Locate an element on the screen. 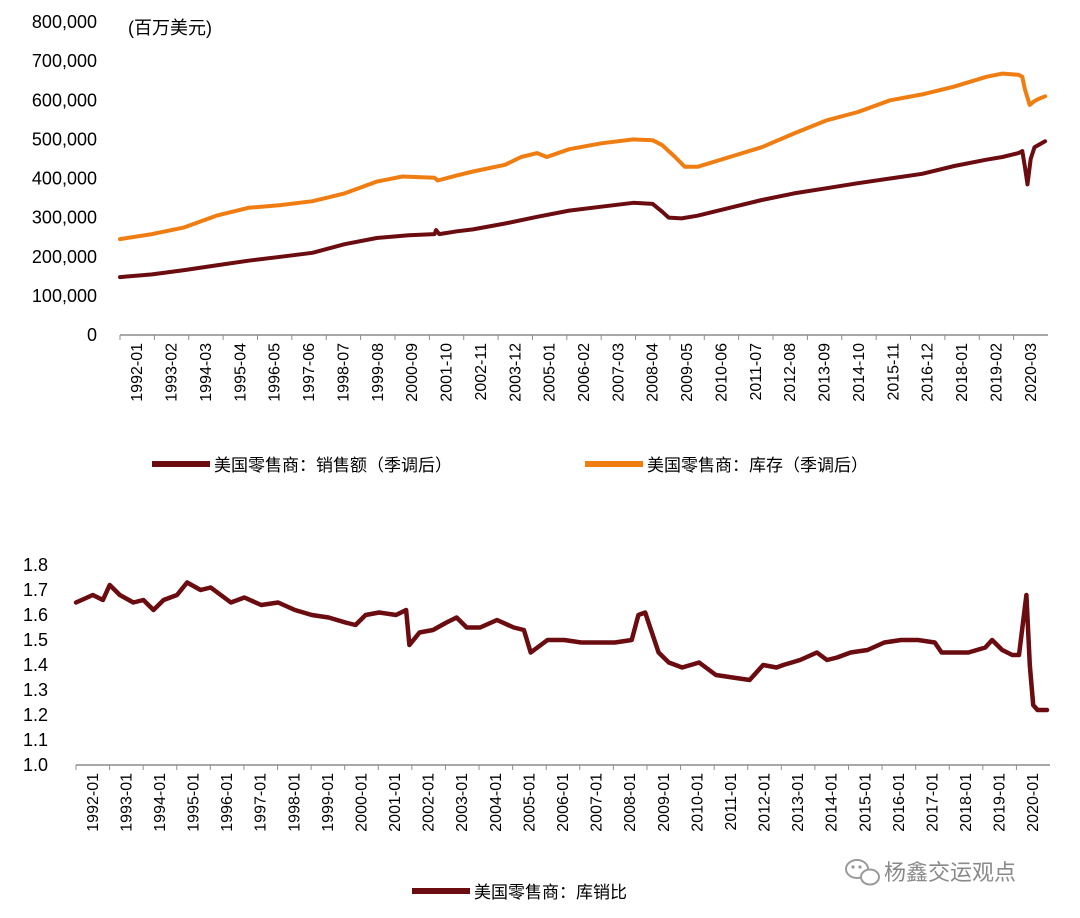  y-tick-label: 700,000 is located at coordinates (64, 61).